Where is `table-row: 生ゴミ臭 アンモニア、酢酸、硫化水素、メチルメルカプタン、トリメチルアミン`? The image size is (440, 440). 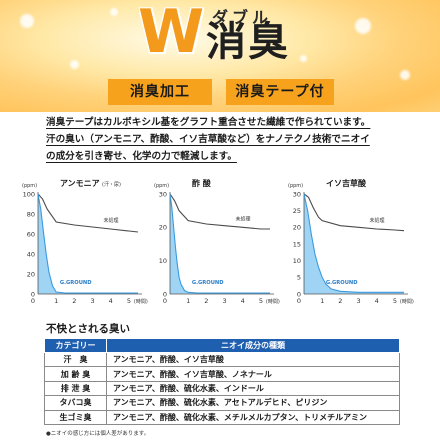
table-row: 生ゴミ臭 アンモニア、酢酸、硫化水素、メチルメルカプタン、トリメチルアミン is located at coordinates (222, 417).